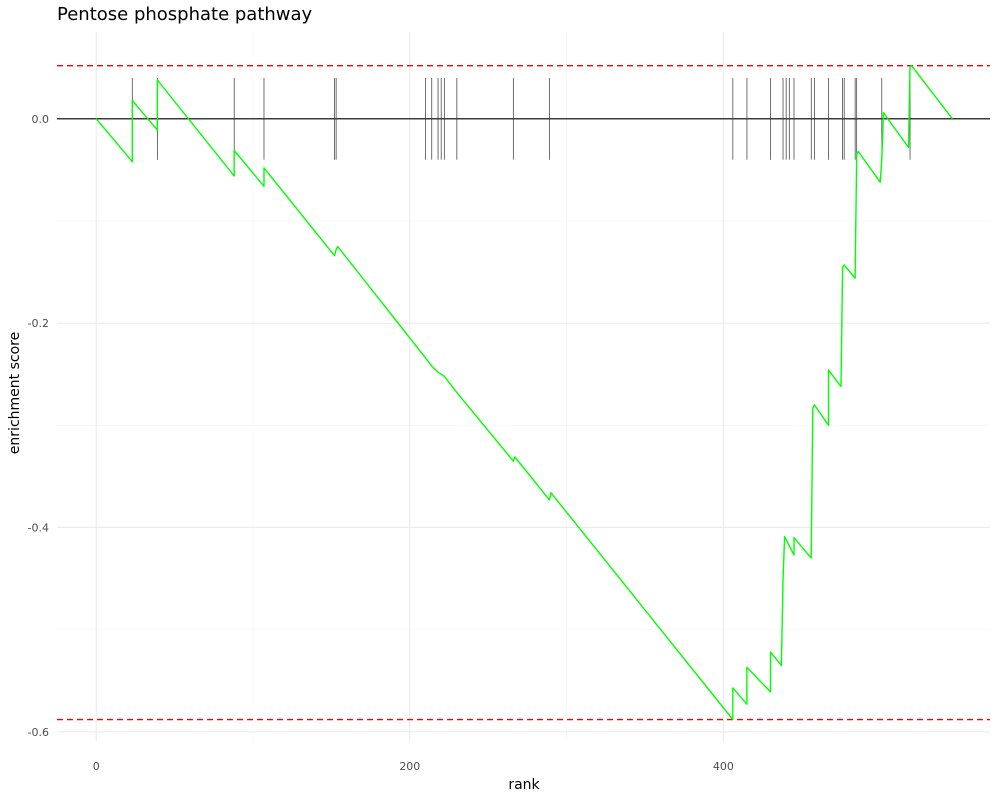 The width and height of the screenshot is (1000, 800). I want to click on y-tick-label: -0.6, so click(38, 732).